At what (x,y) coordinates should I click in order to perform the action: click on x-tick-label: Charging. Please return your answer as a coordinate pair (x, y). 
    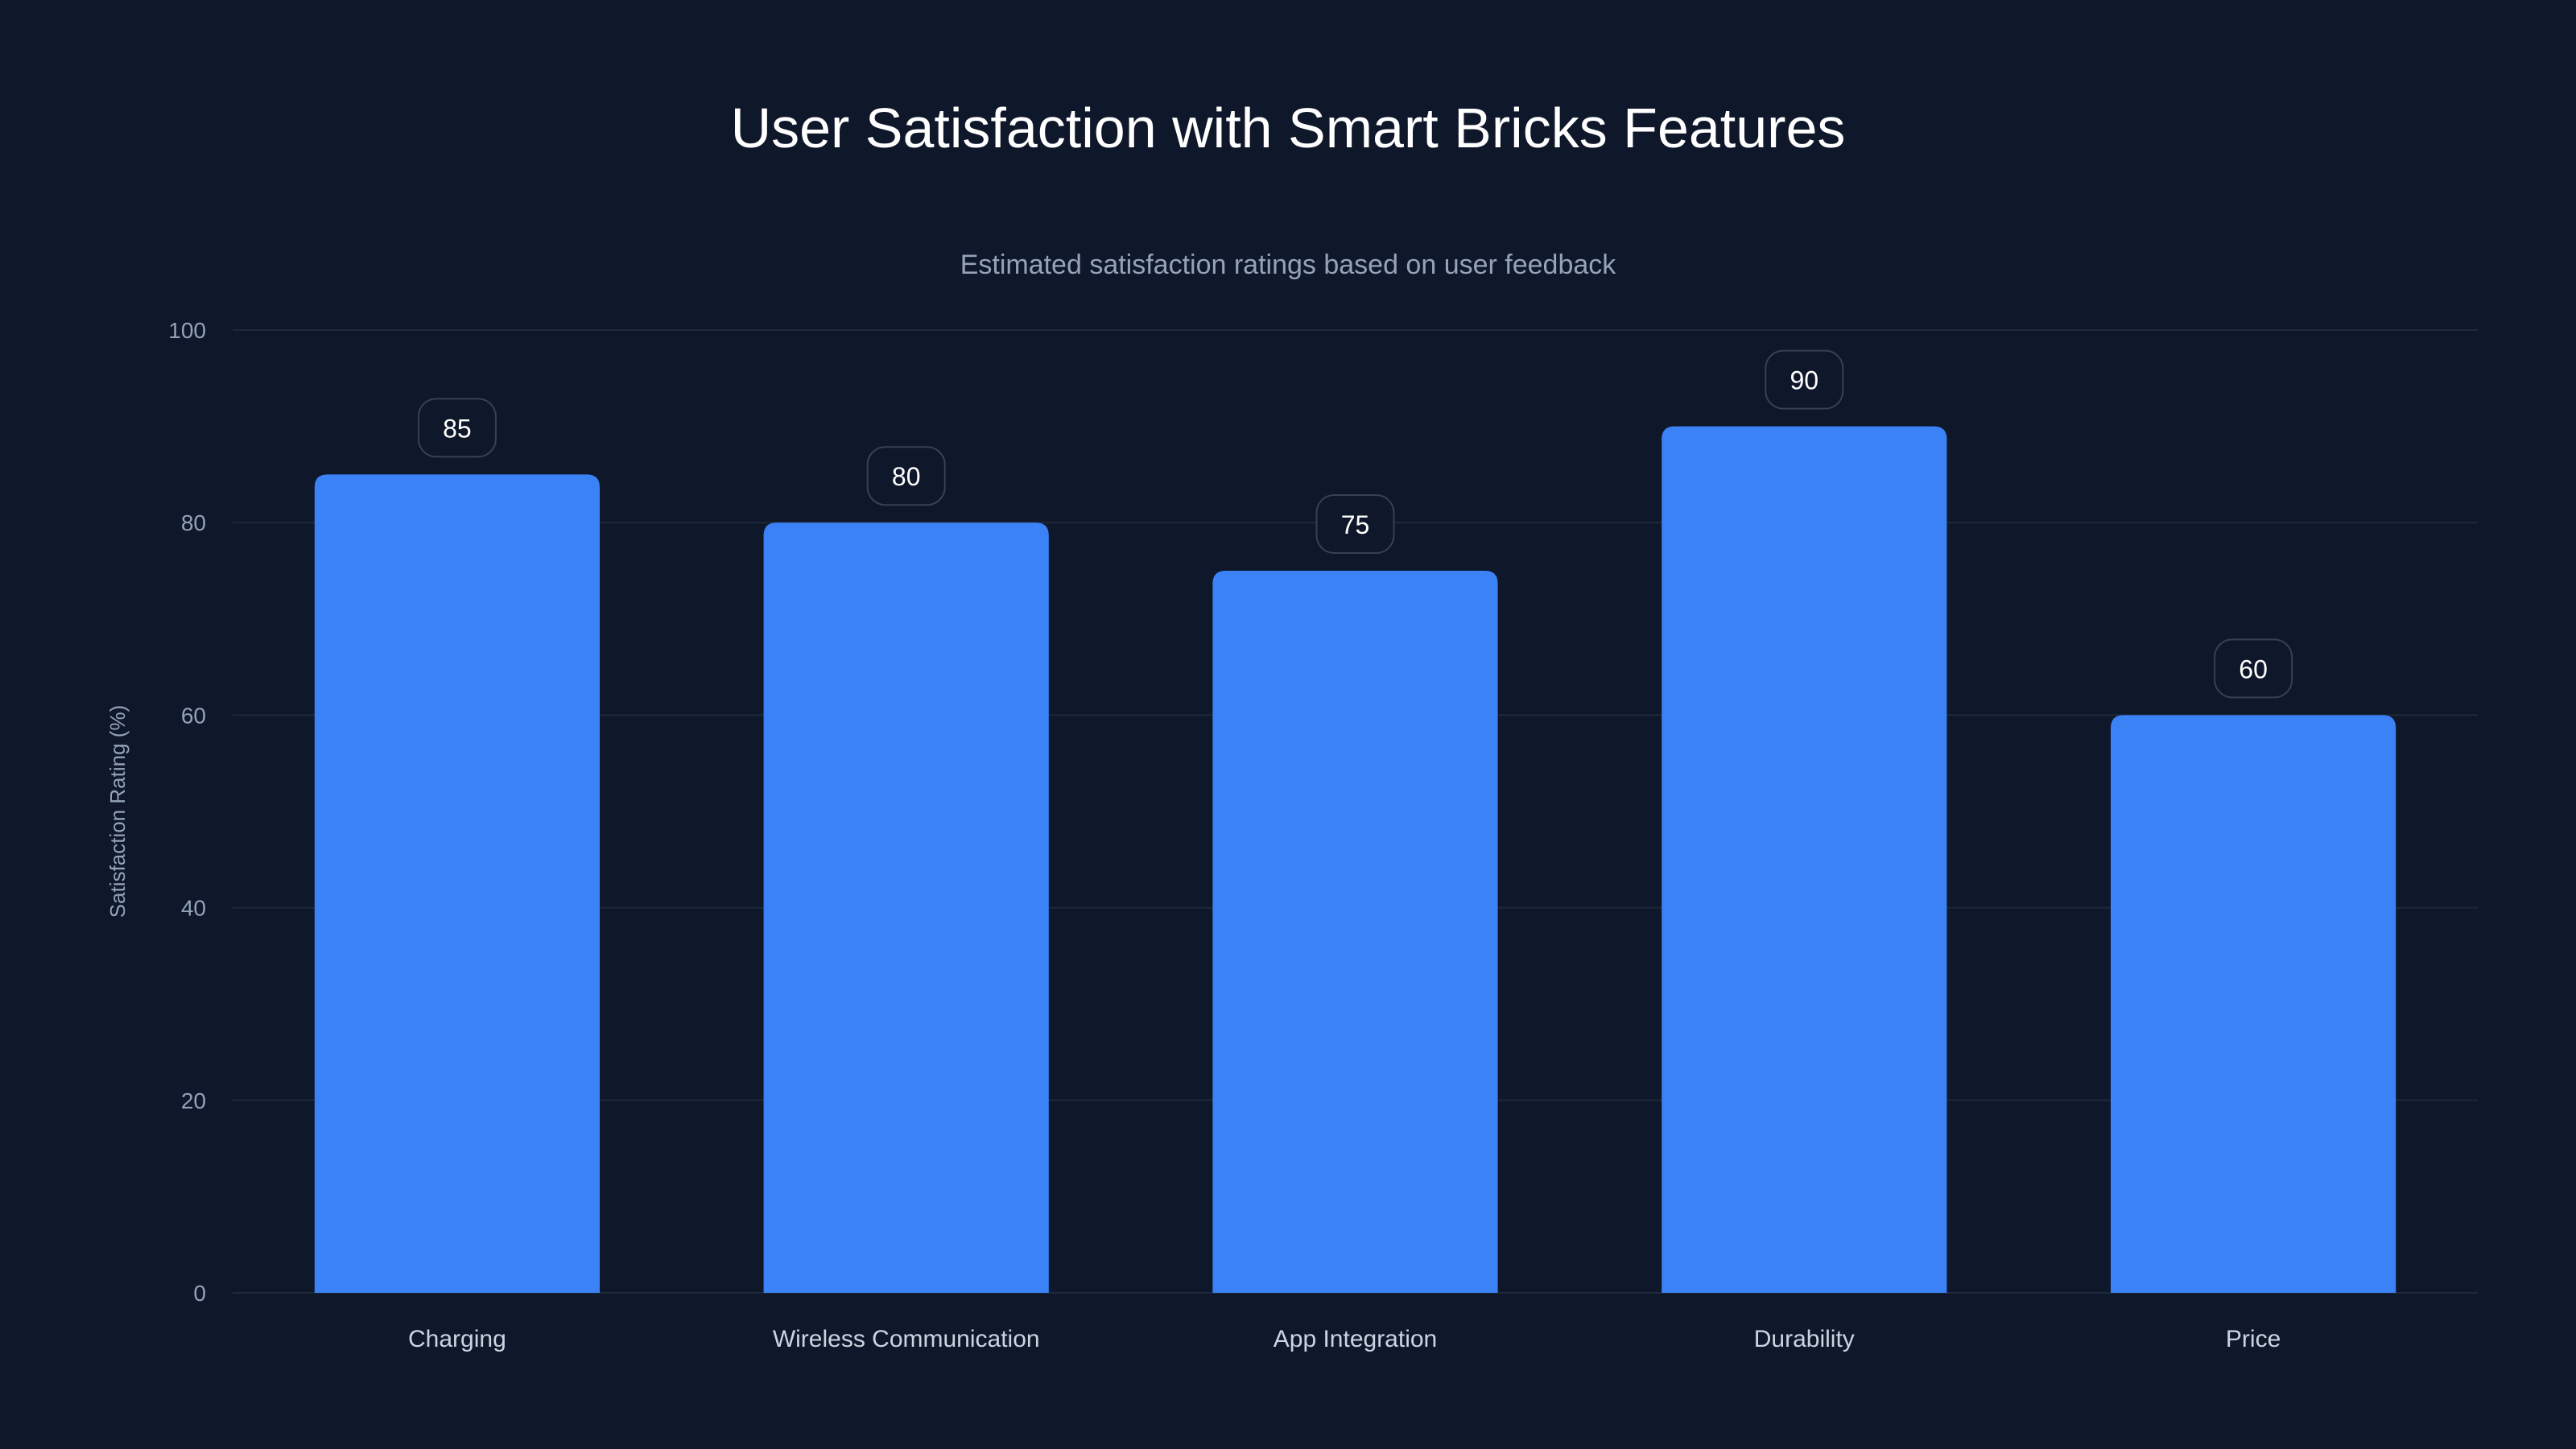
    Looking at the image, I should click on (457, 1339).